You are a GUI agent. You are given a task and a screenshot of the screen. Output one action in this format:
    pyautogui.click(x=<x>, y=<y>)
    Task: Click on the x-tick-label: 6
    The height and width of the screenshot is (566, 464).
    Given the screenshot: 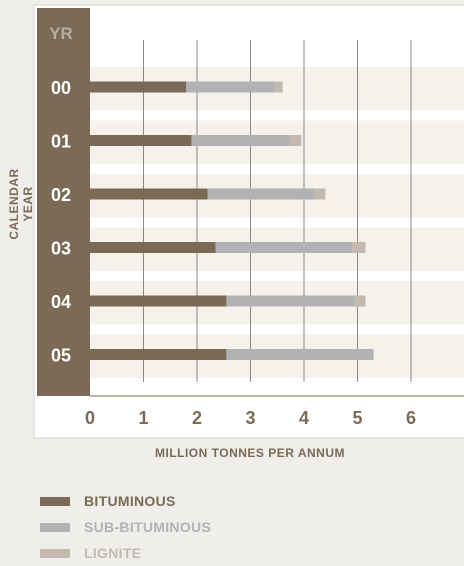 What is the action you would take?
    pyautogui.click(x=411, y=418)
    